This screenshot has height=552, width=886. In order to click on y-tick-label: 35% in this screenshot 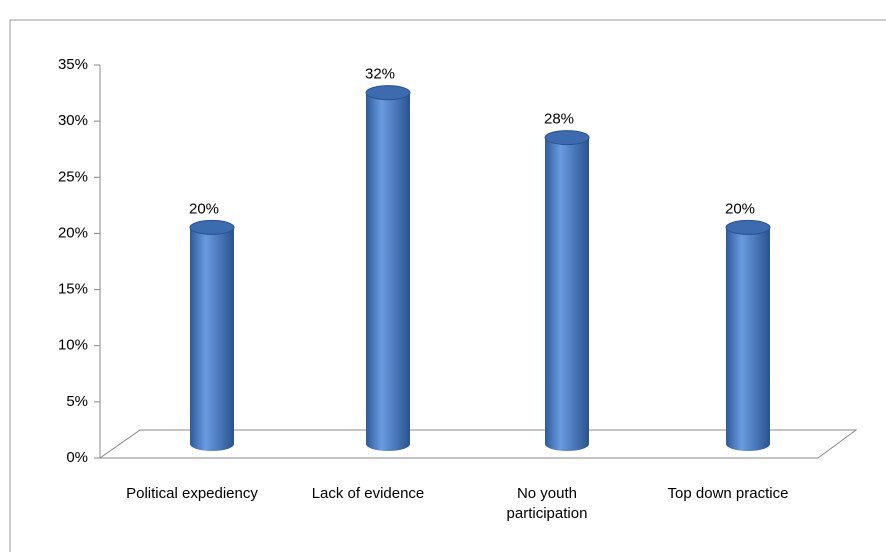, I will do `click(73, 64)`.